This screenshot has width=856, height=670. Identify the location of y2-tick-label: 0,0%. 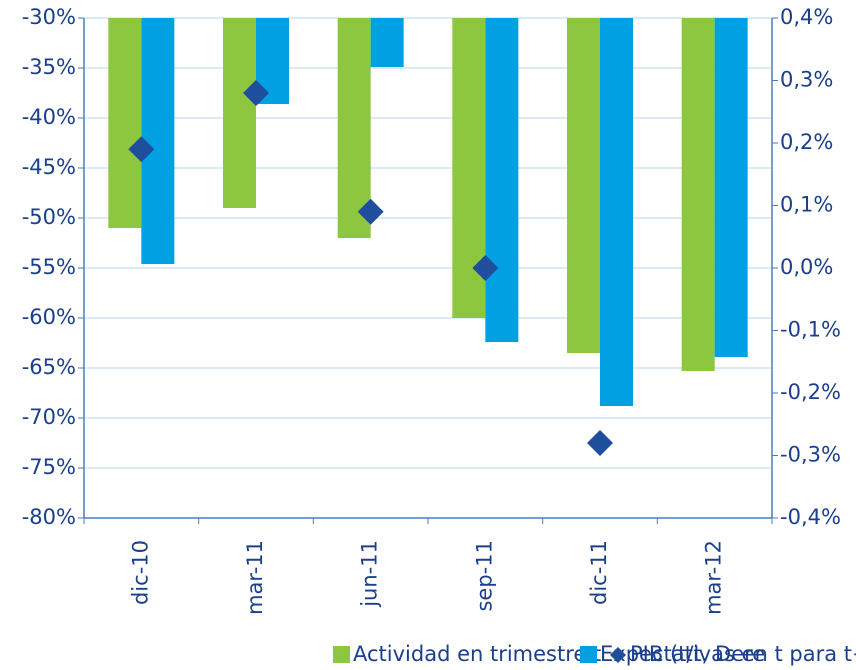
(806, 267).